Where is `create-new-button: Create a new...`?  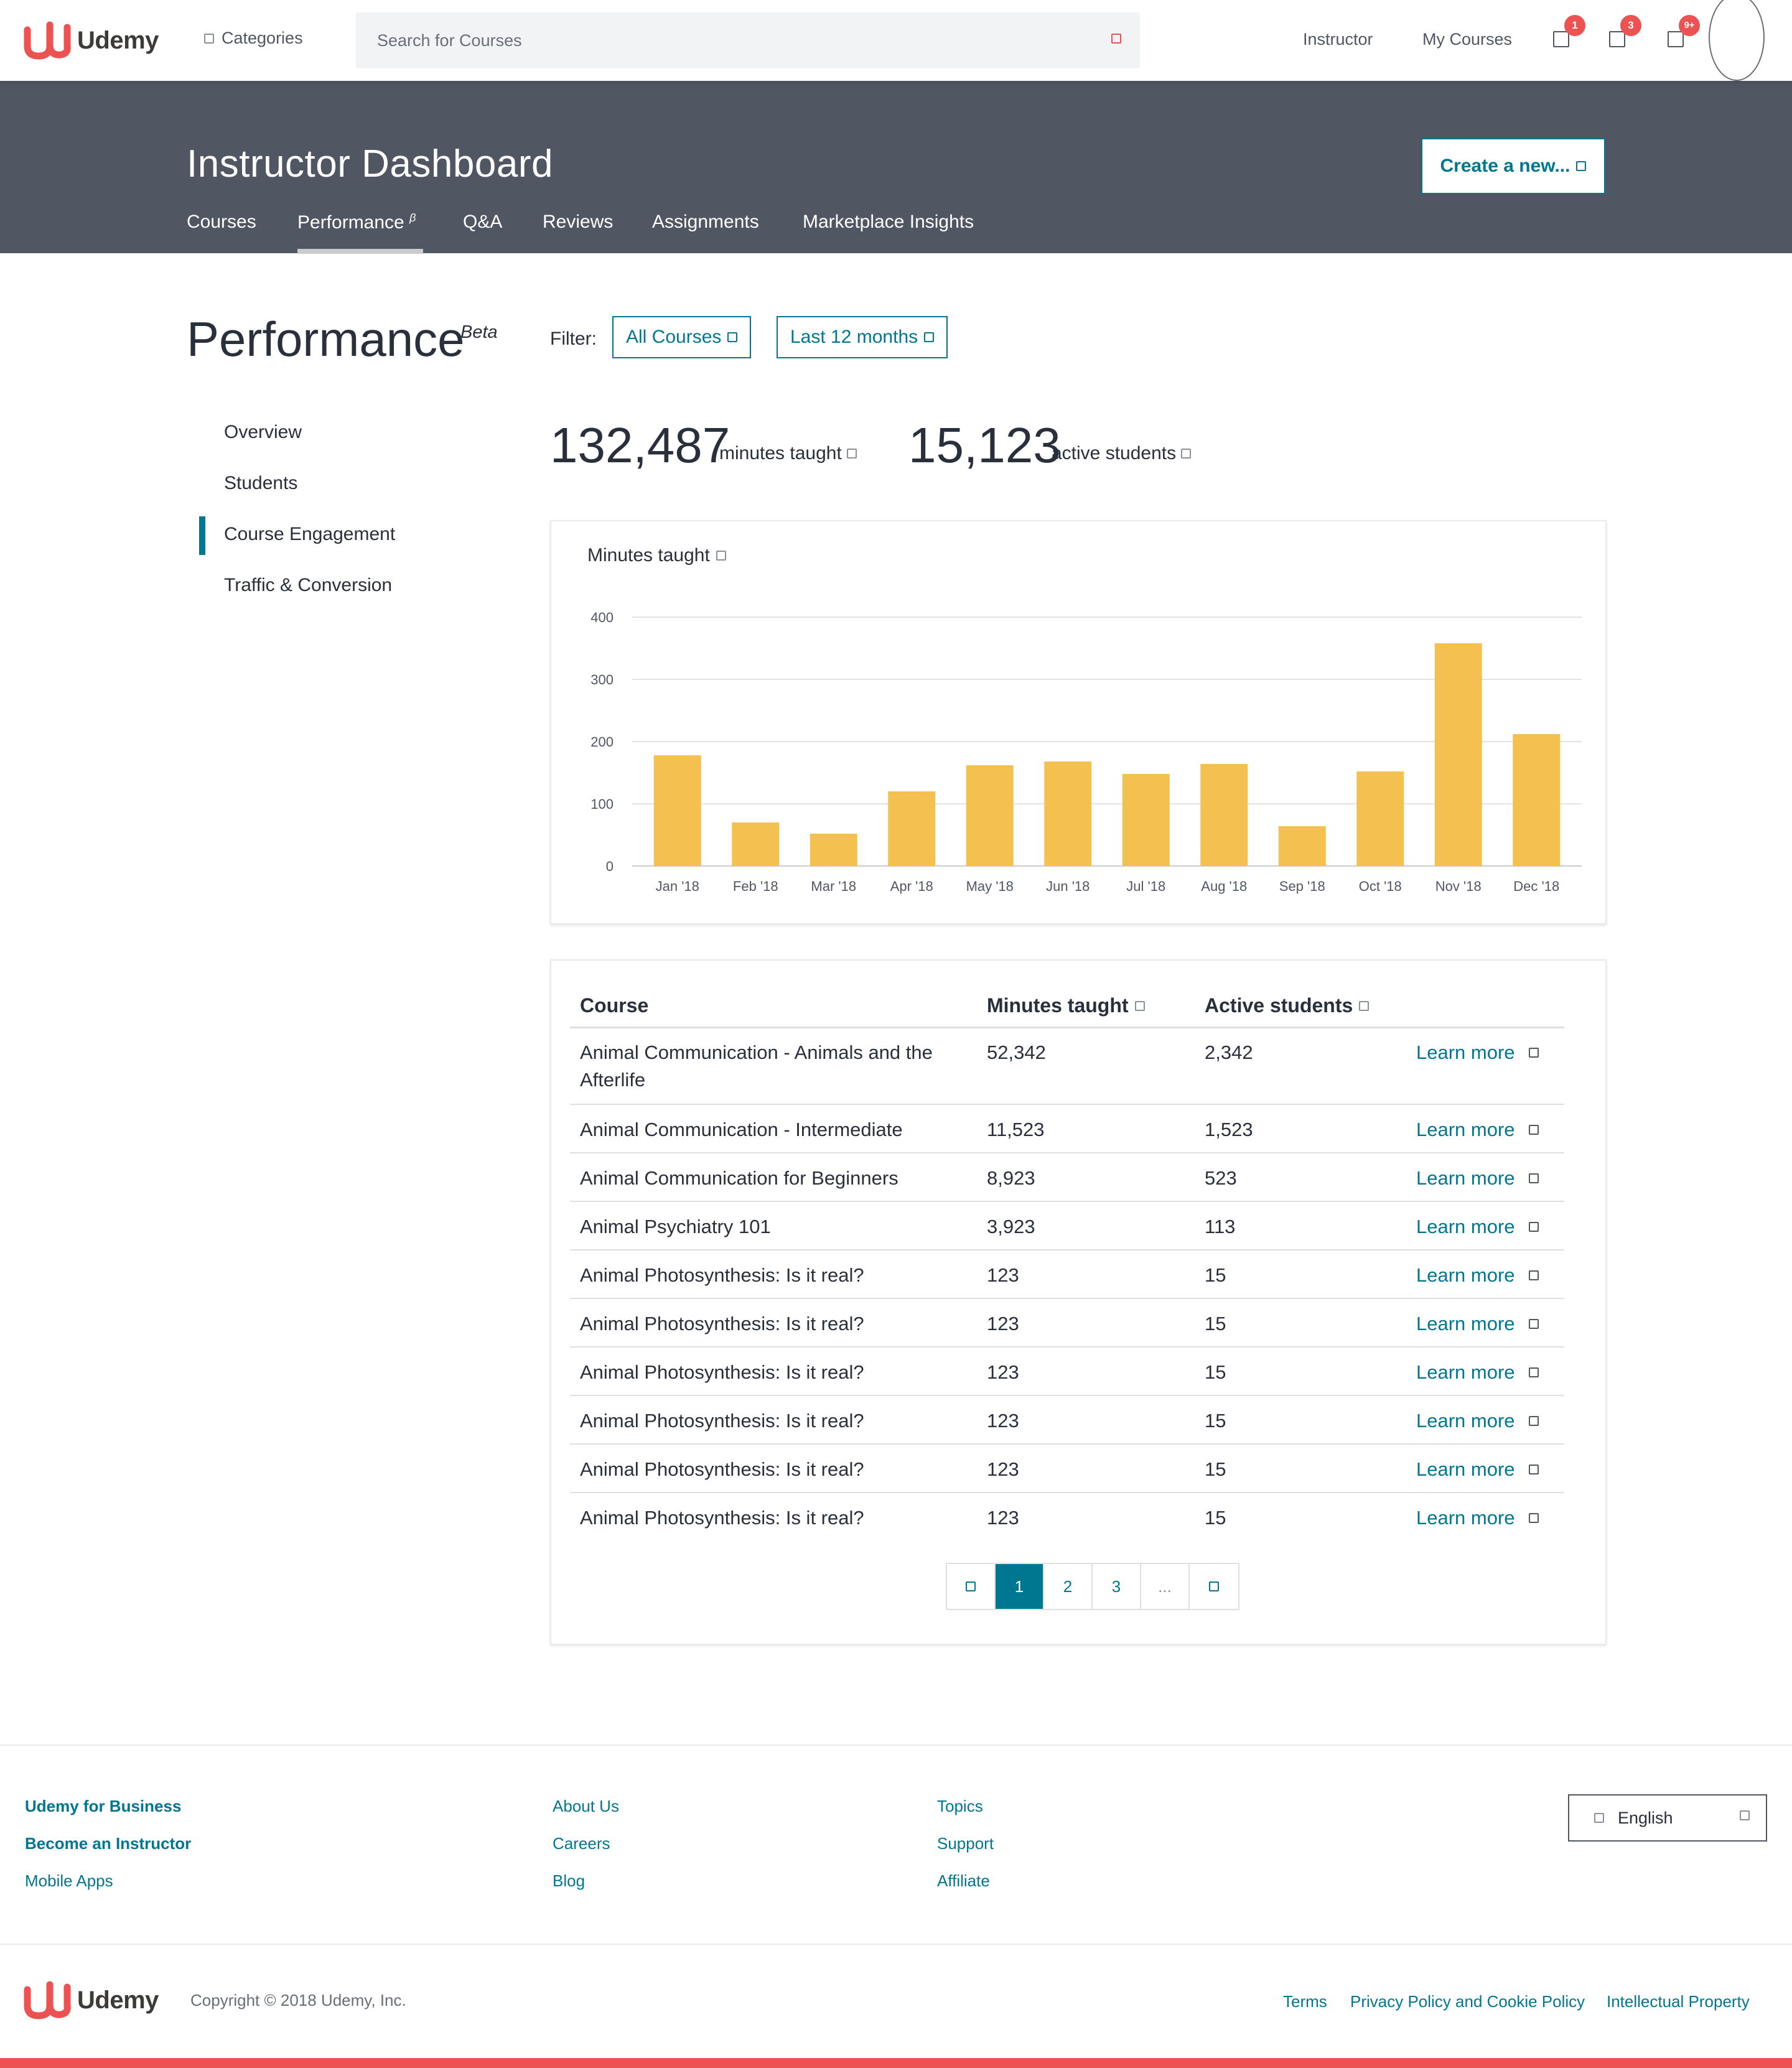
create-new-button: Create a new... is located at coordinates (1513, 166).